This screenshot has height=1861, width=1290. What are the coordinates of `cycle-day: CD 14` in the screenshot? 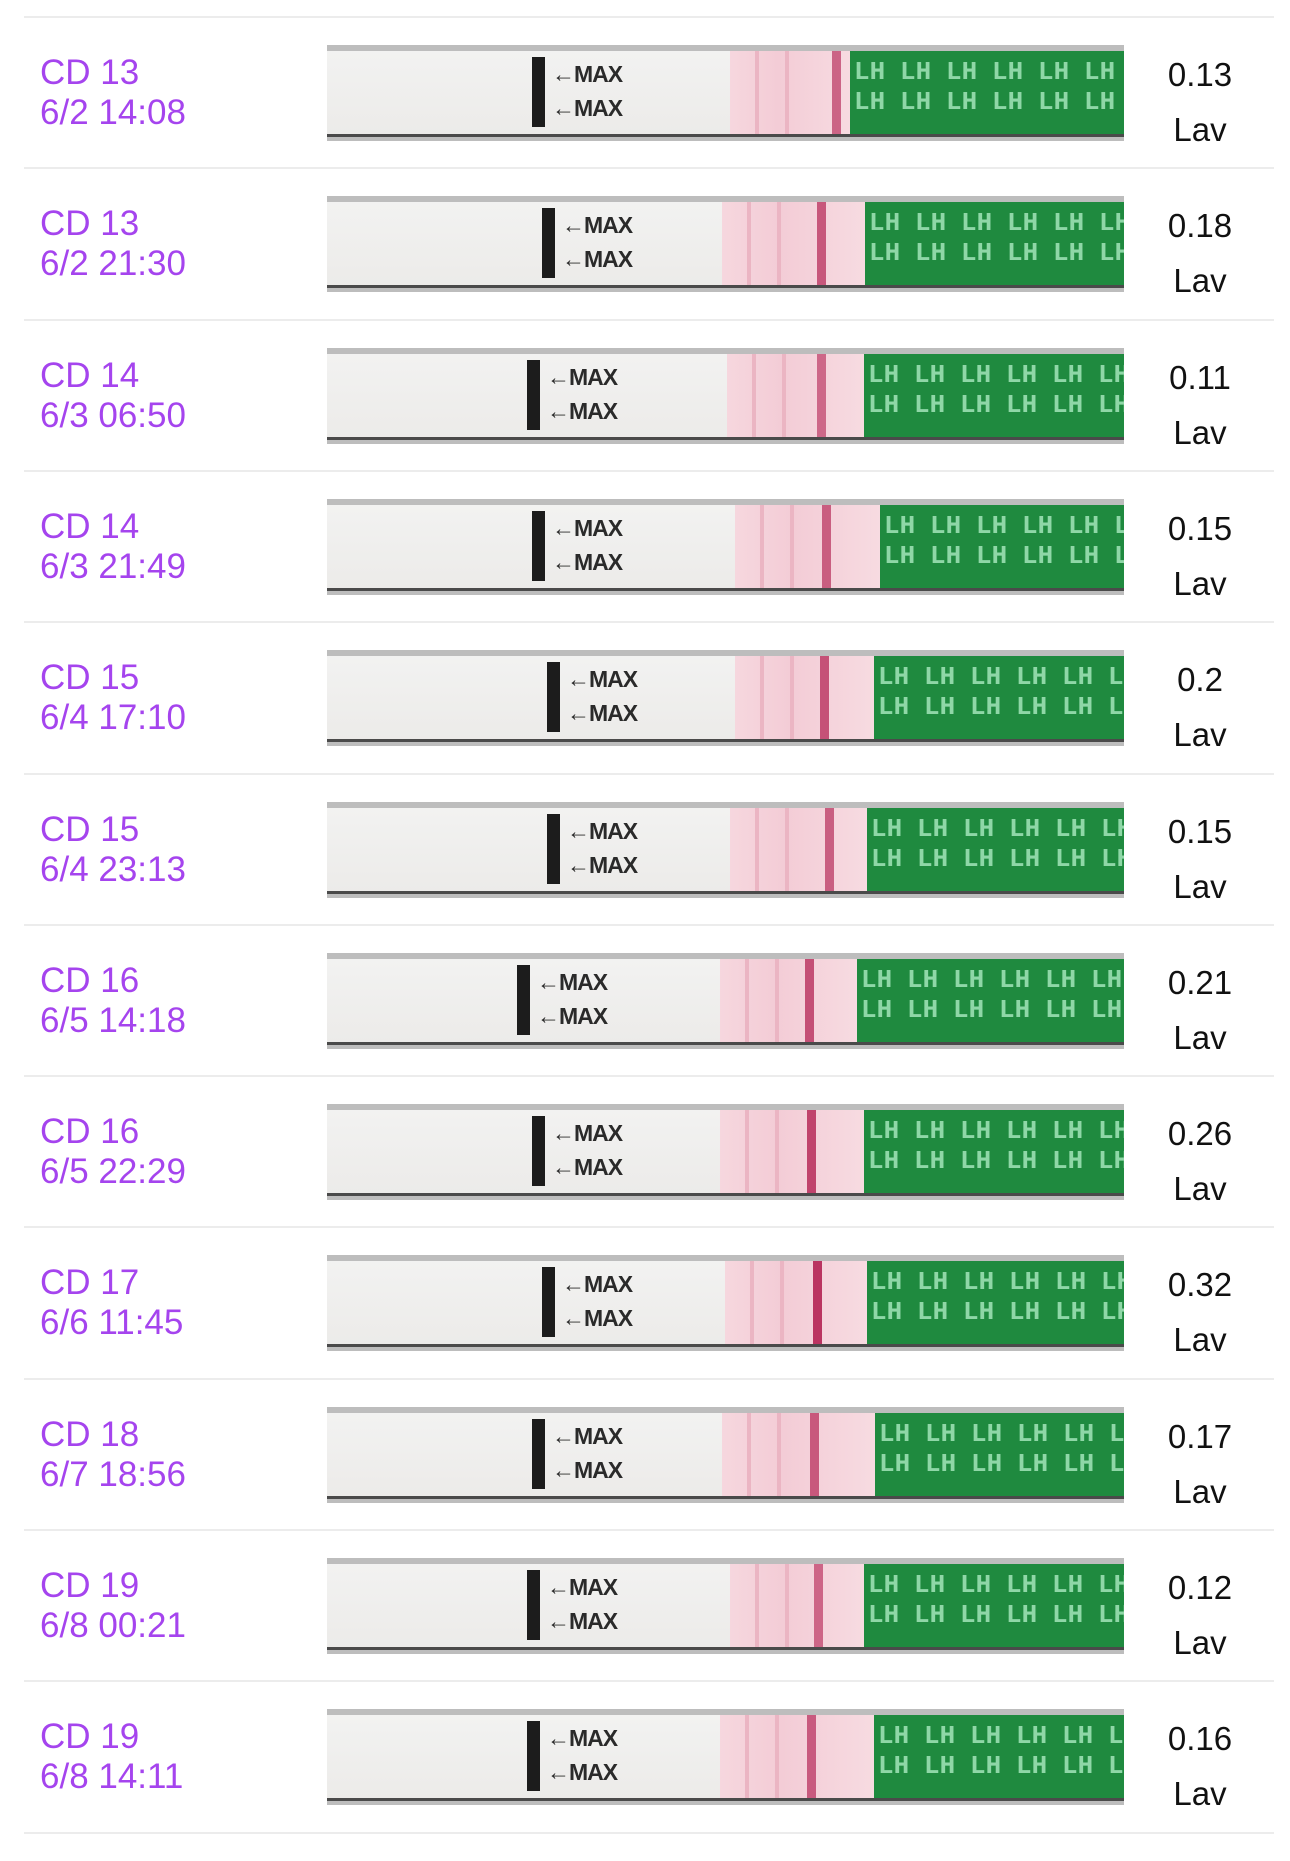 It's located at (90, 526).